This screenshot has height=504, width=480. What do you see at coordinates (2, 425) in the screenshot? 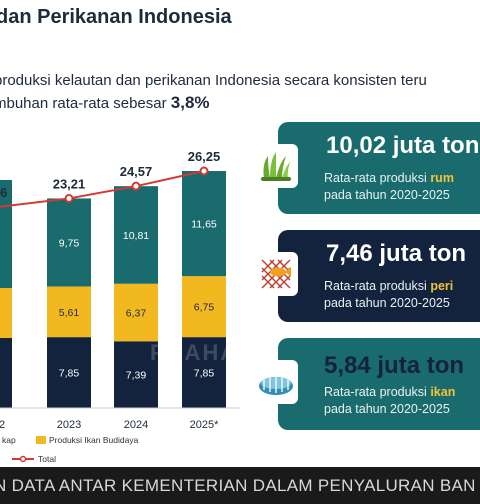
I see `x-tick-label: 2` at bounding box center [2, 425].